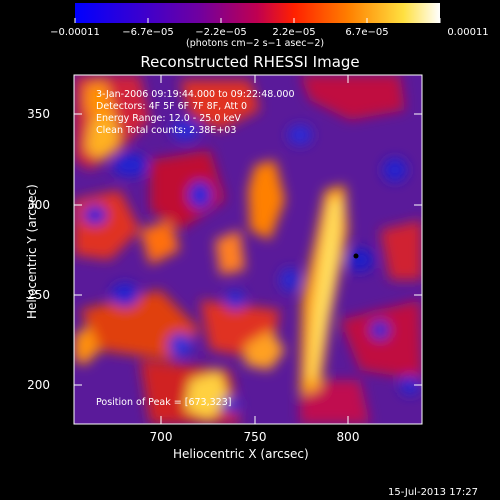  Describe the element at coordinates (148, 32) in the screenshot. I see `colorbar-tick-label: −6.7e−05` at that location.